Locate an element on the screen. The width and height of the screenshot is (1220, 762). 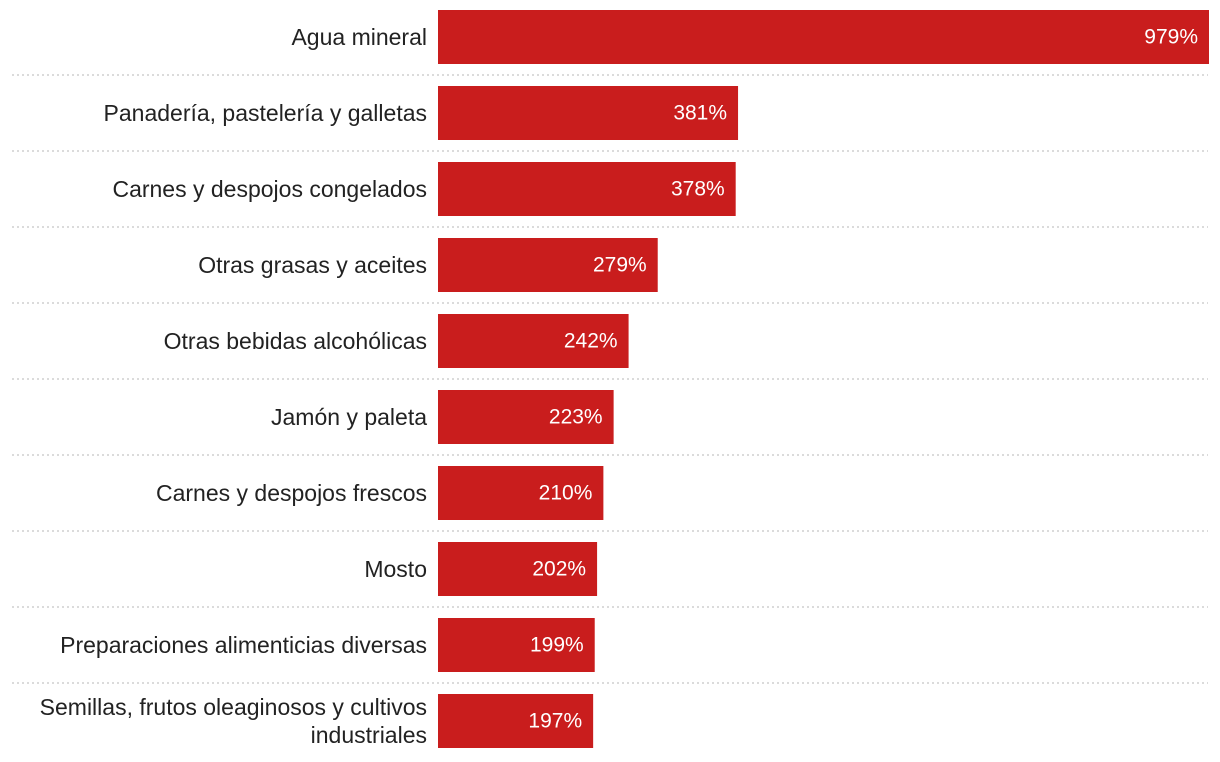
category-label: Mosto is located at coordinates (395, 569).